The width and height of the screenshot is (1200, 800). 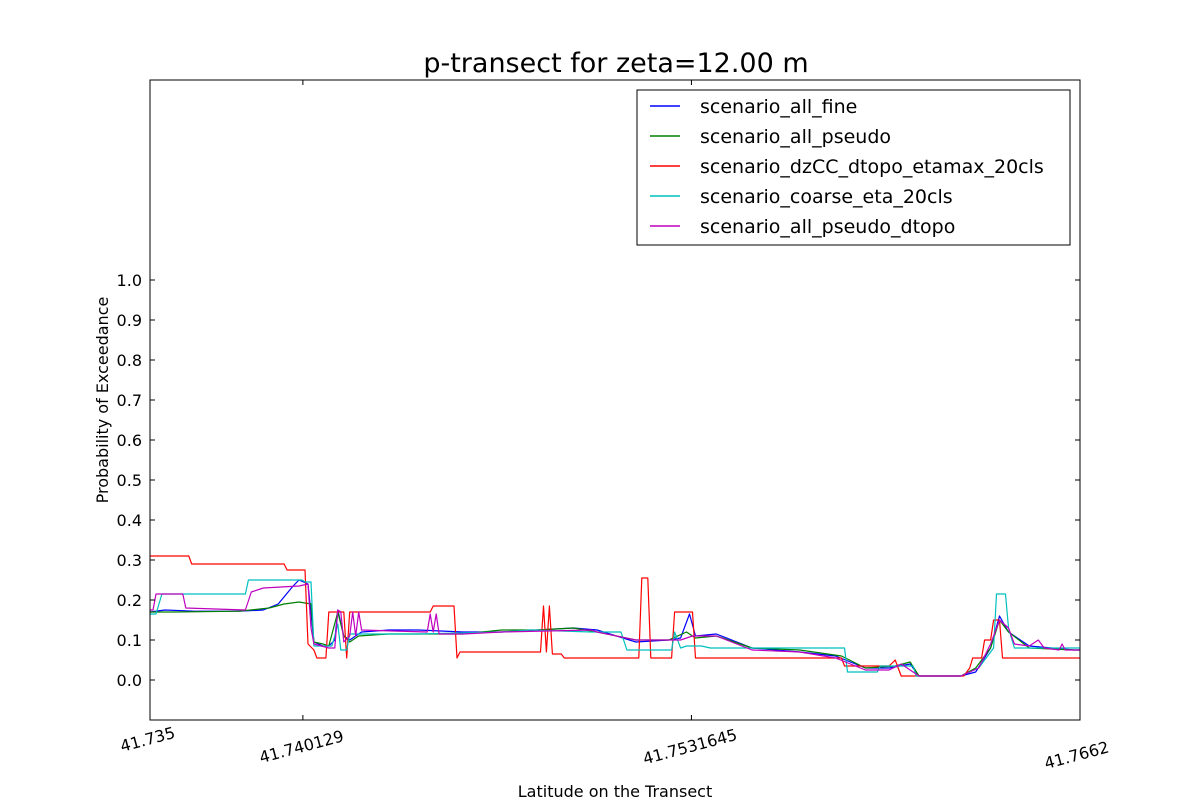 I want to click on y-tick-label: 0.8, so click(x=129, y=360).